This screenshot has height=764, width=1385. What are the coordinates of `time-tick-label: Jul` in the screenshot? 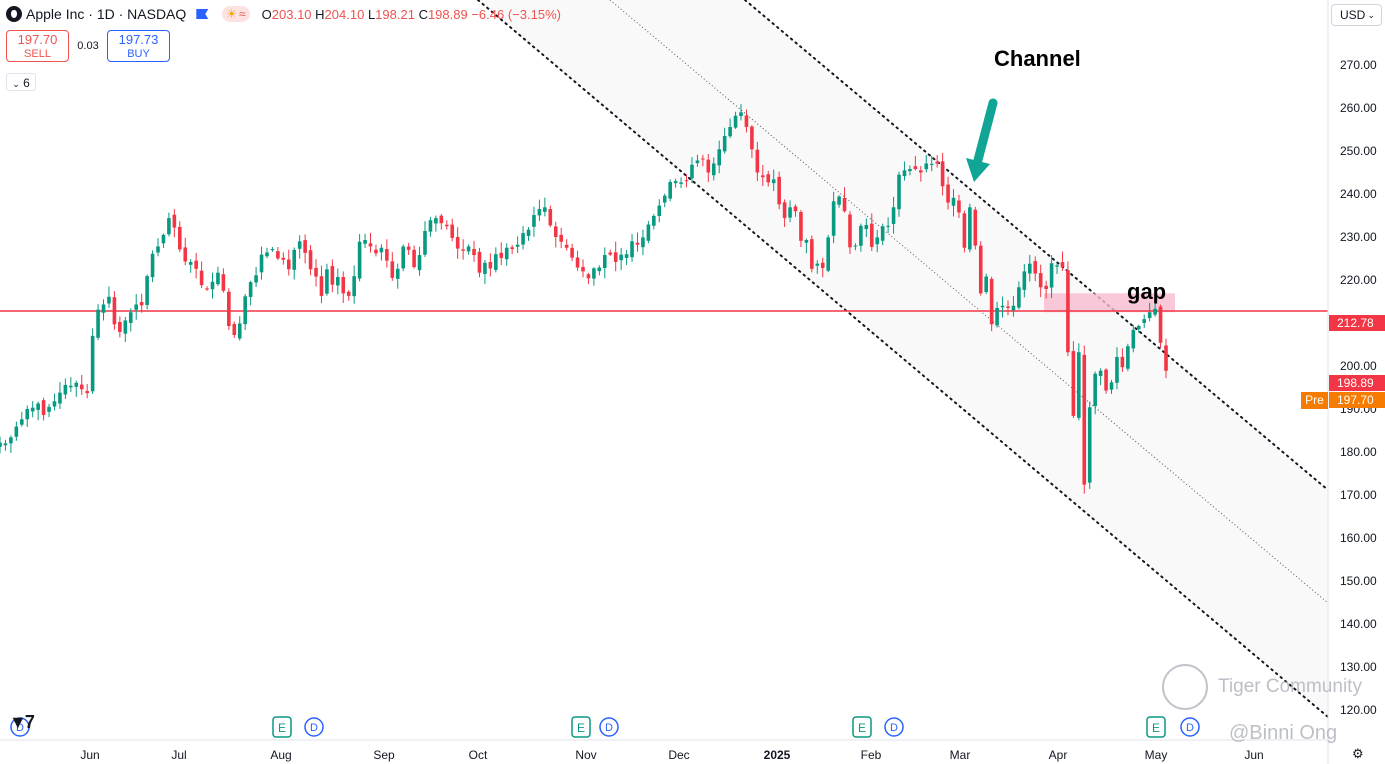 It's located at (178, 755).